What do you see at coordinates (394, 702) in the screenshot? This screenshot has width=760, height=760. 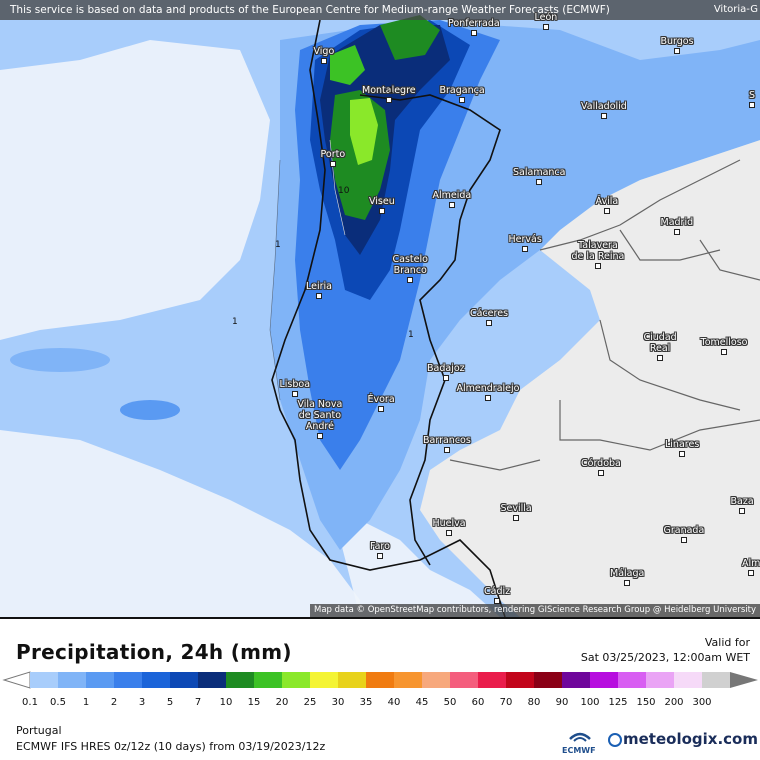 I see `legend-label: 40` at bounding box center [394, 702].